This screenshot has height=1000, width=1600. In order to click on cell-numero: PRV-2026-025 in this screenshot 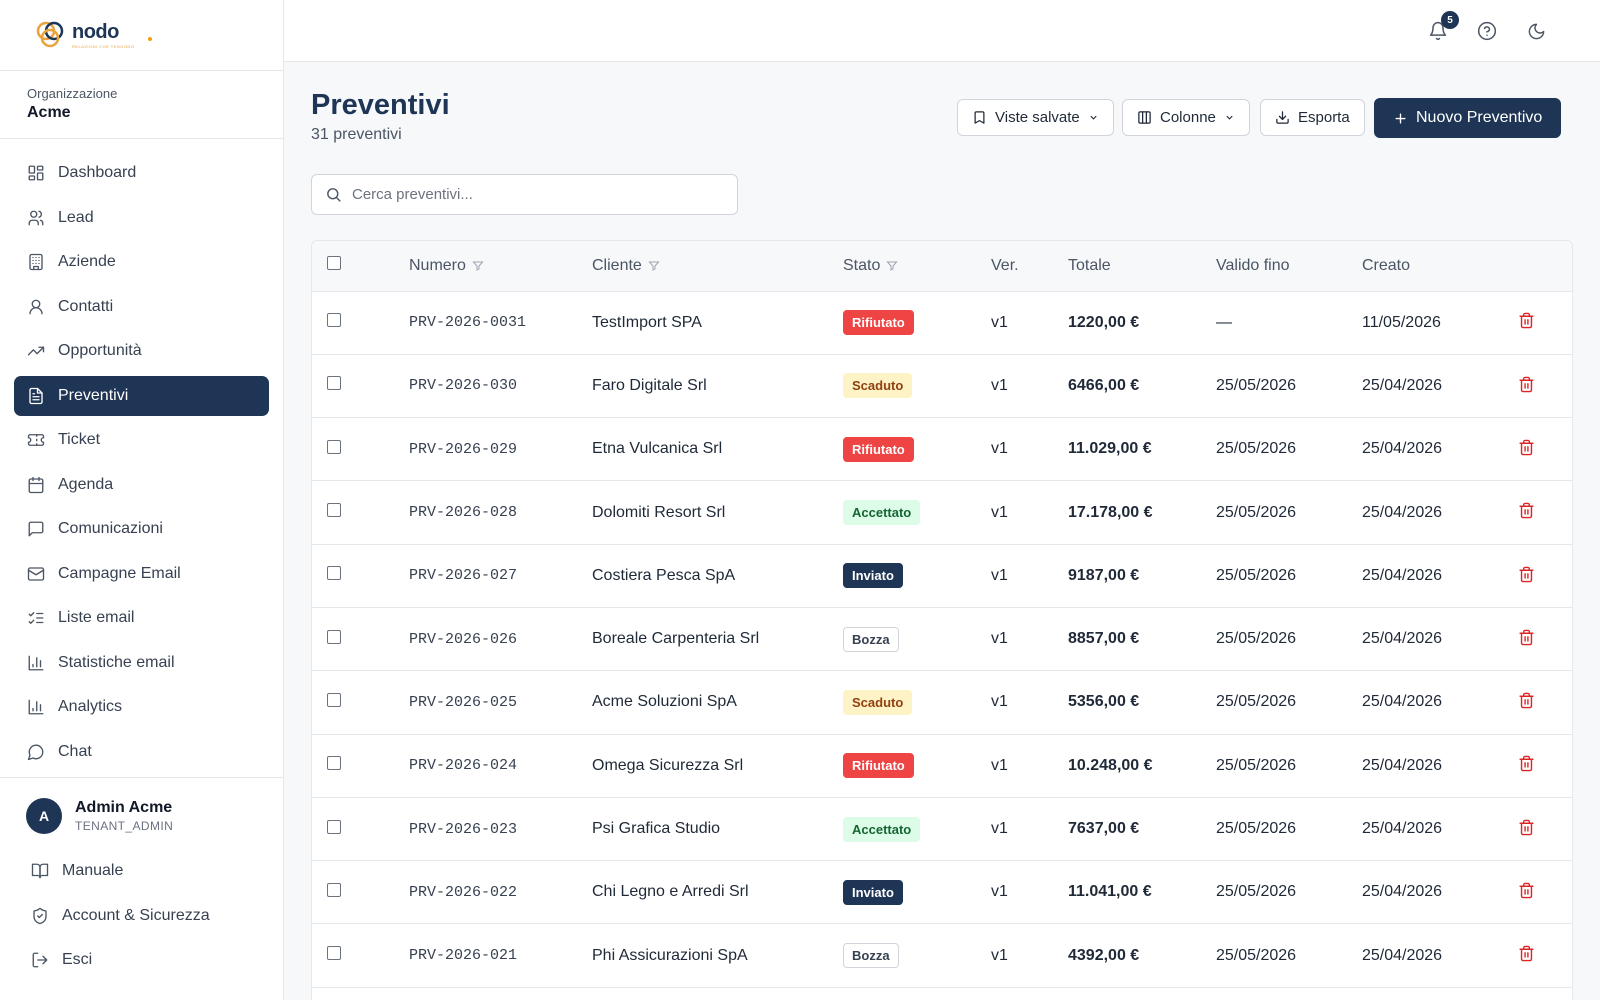, I will do `click(500, 702)`.